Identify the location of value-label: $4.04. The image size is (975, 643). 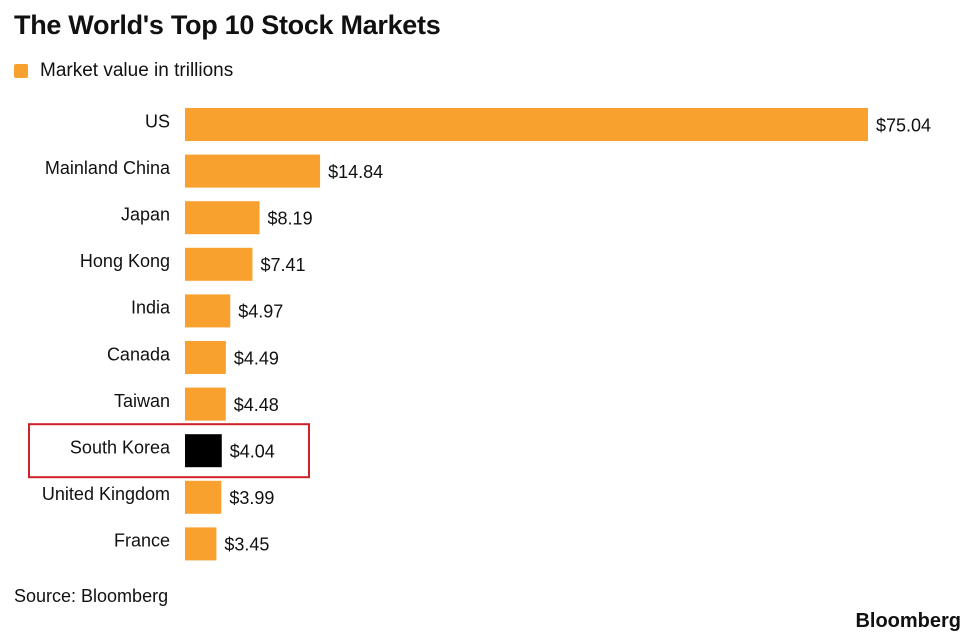
(252, 451).